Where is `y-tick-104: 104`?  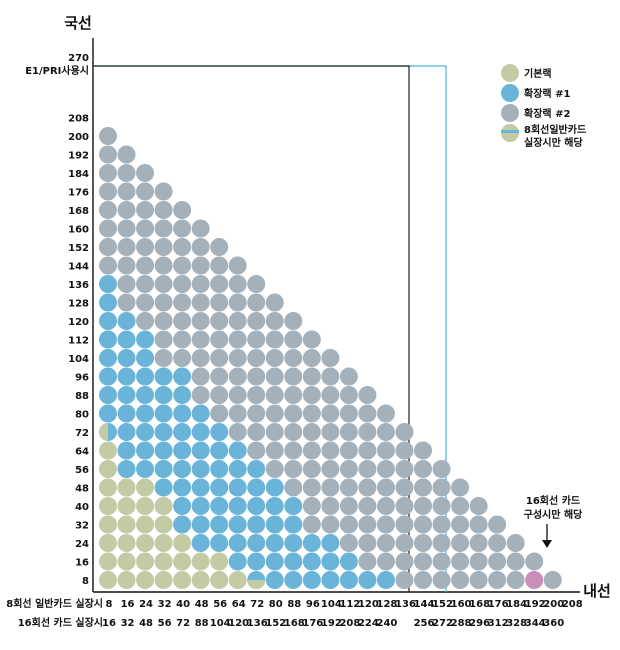 y-tick-104: 104 is located at coordinates (78, 359).